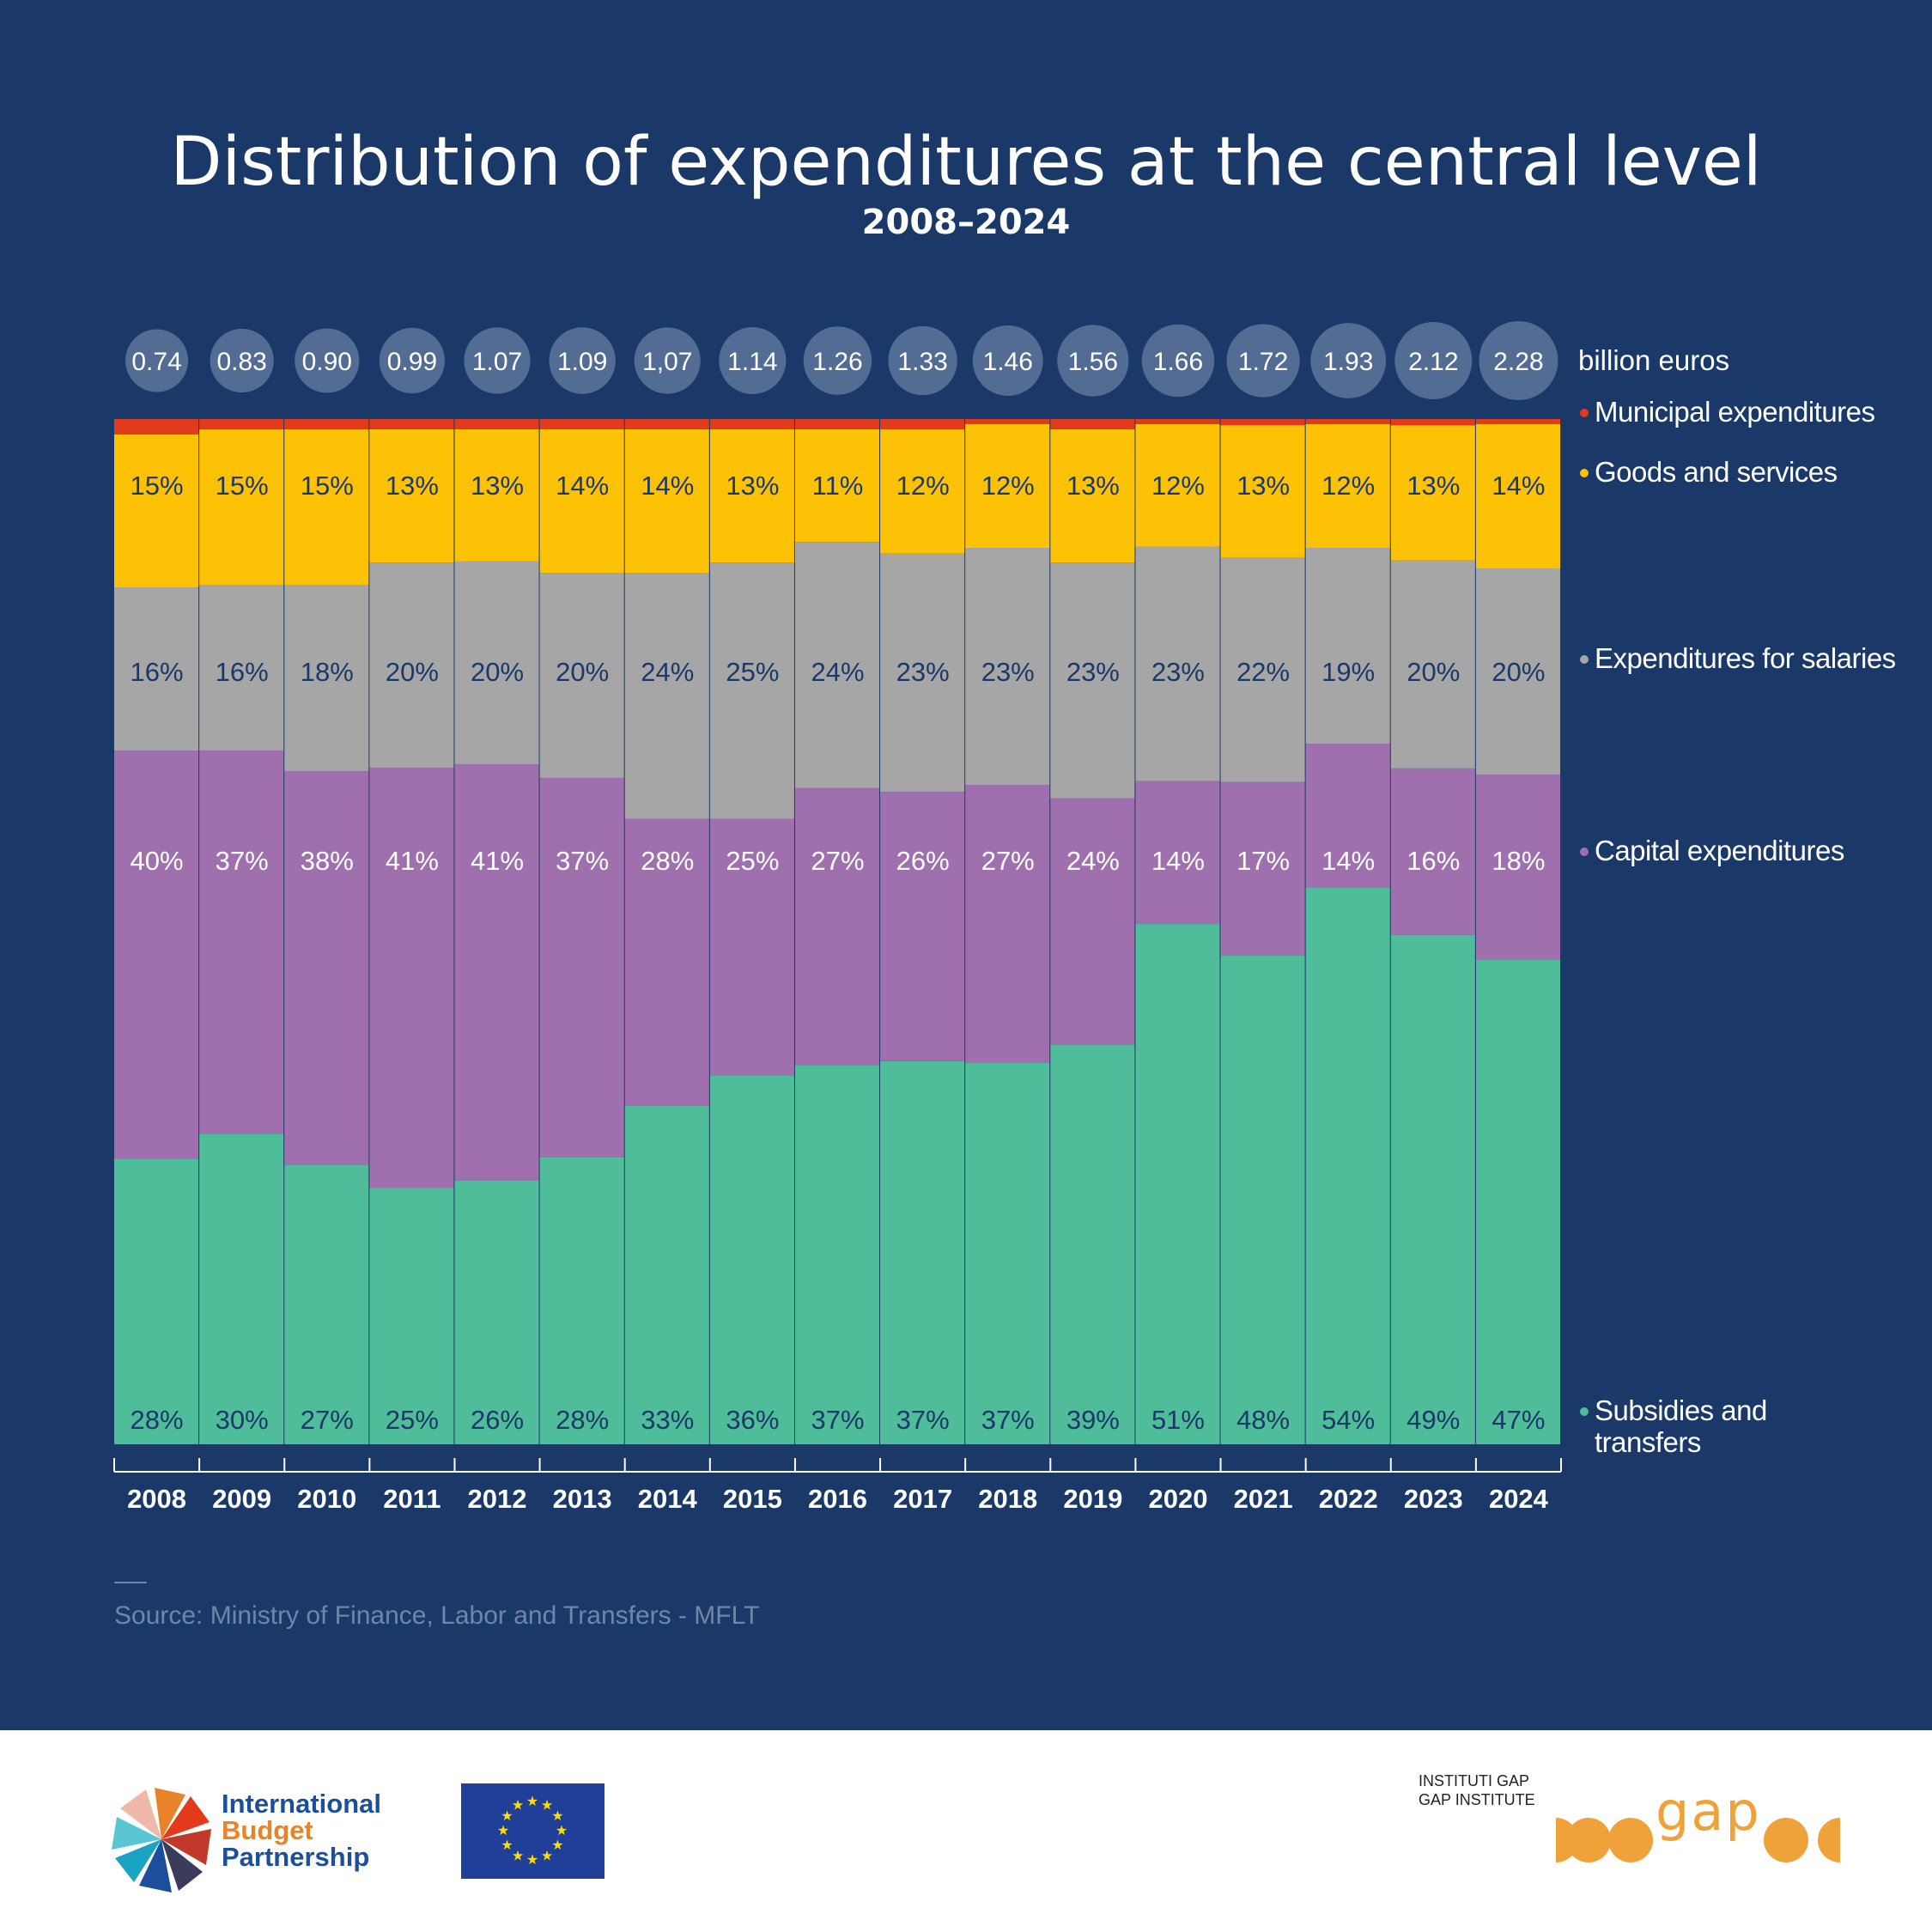 This screenshot has width=1932, height=1932. Describe the element at coordinates (1007, 1499) in the screenshot. I see `x-tick-label: 2018` at that location.